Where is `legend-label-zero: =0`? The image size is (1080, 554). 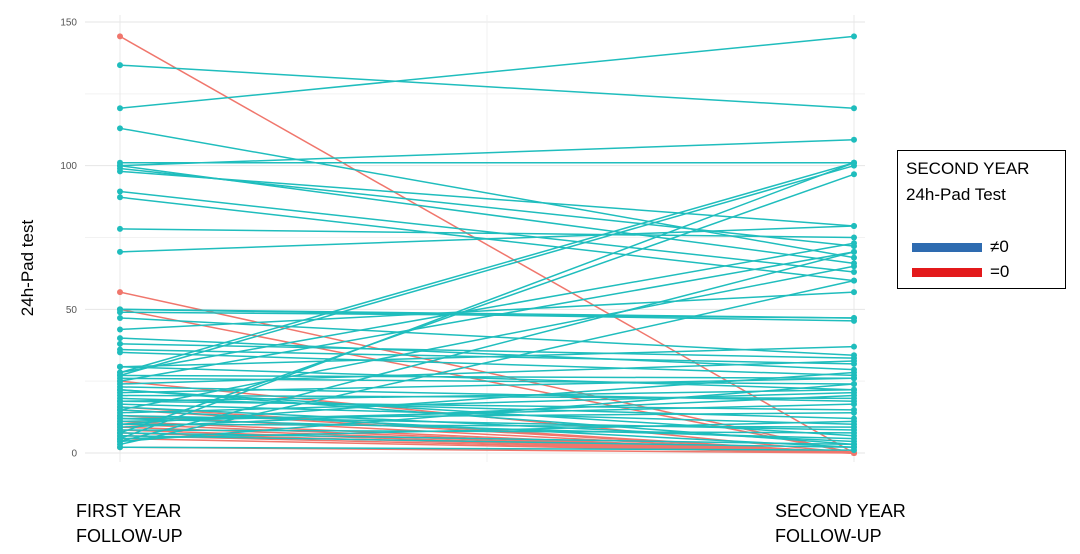
legend-label-zero: =0 is located at coordinates (1000, 271).